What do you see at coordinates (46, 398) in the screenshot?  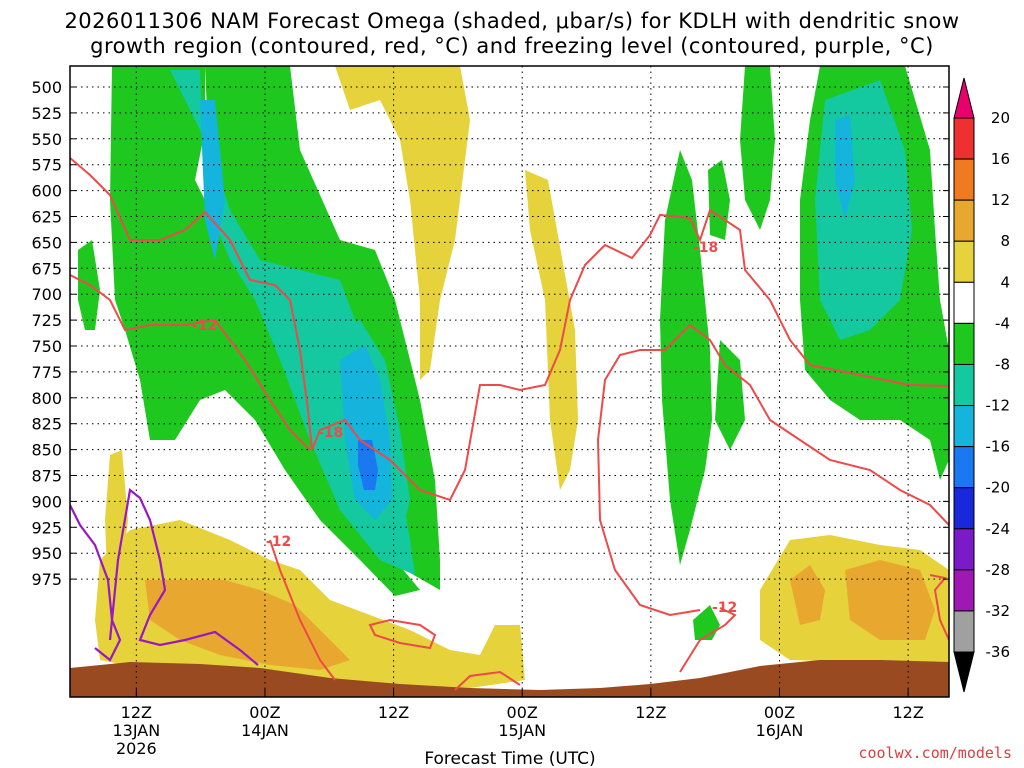 I see `y-tick-label-800: 800` at bounding box center [46, 398].